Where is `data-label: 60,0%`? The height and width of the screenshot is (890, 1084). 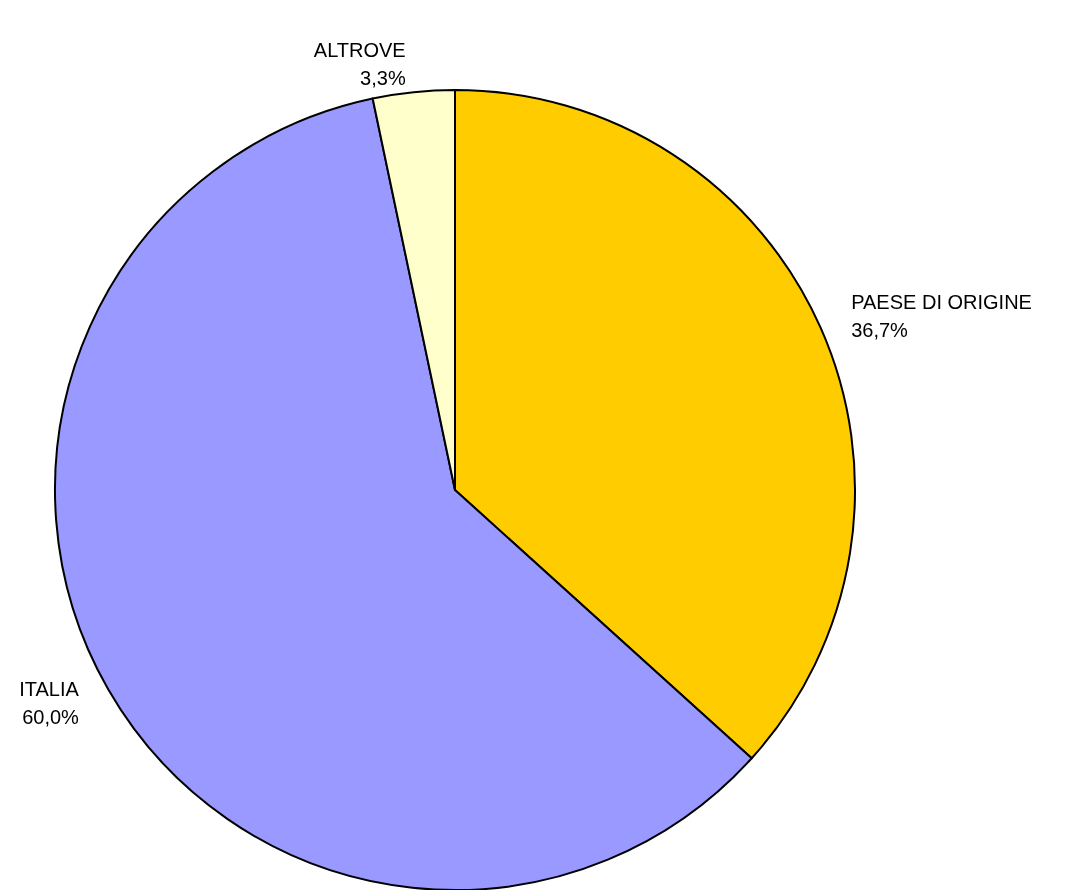 data-label: 60,0% is located at coordinates (51, 717).